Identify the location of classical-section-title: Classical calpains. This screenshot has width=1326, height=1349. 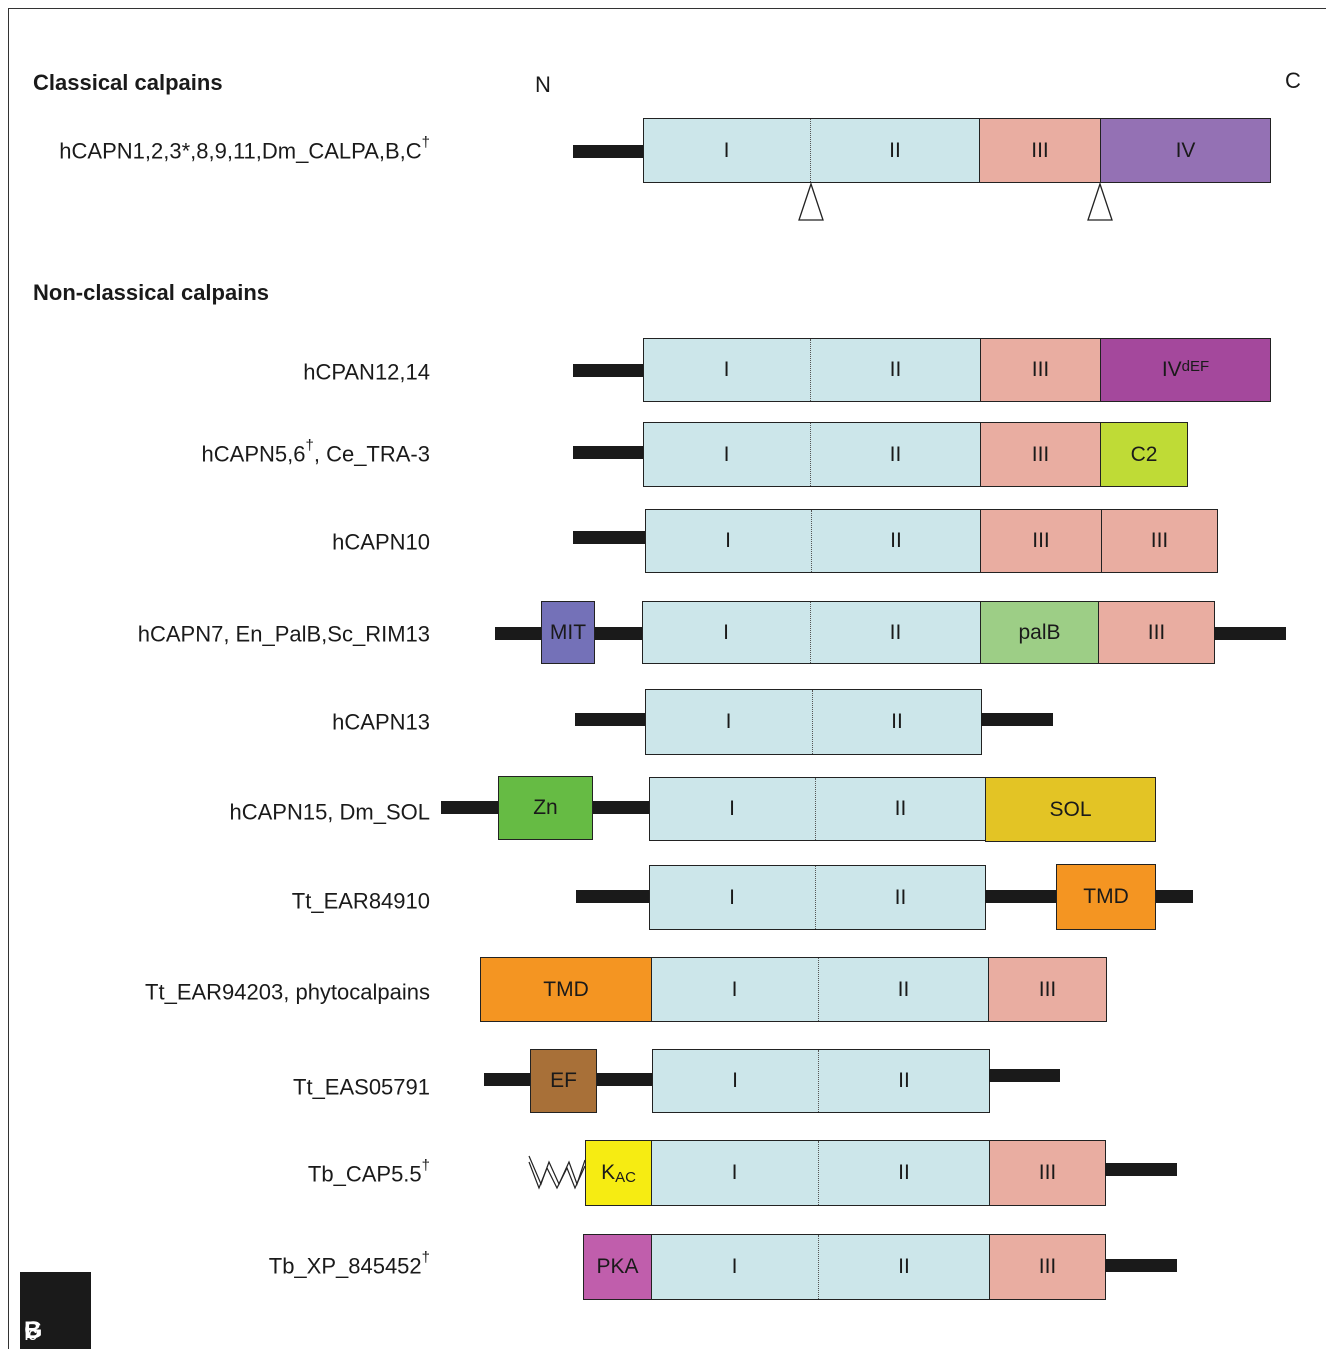
(128, 82).